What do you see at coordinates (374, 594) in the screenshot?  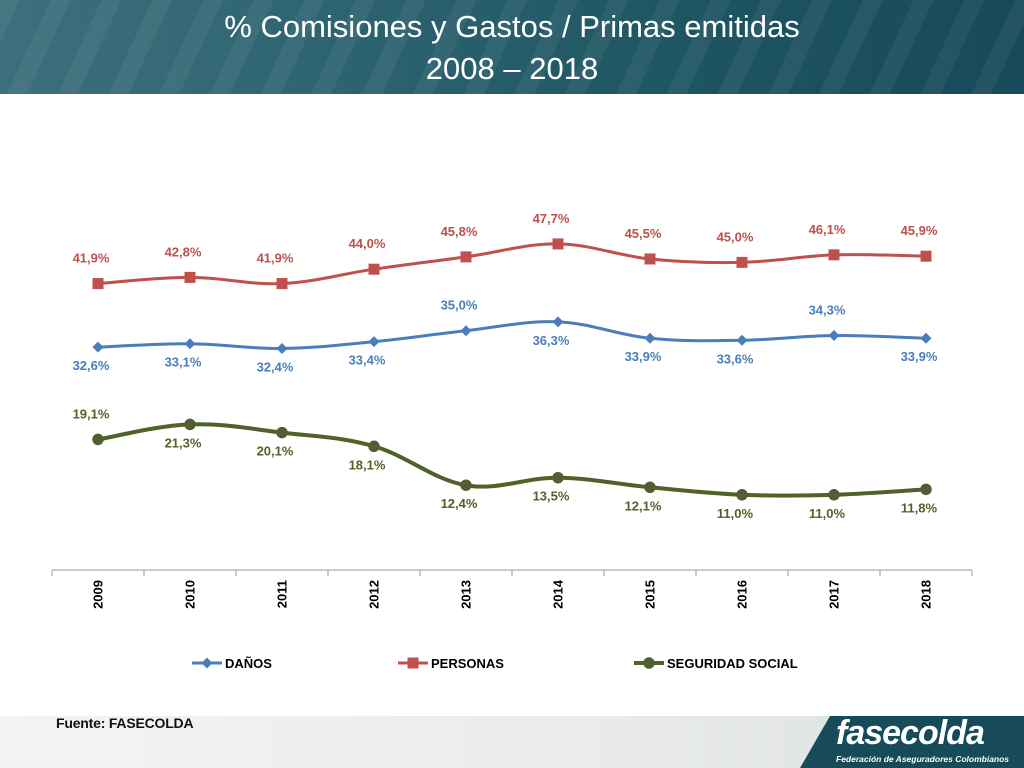 I see `x-tick-label: 2012` at bounding box center [374, 594].